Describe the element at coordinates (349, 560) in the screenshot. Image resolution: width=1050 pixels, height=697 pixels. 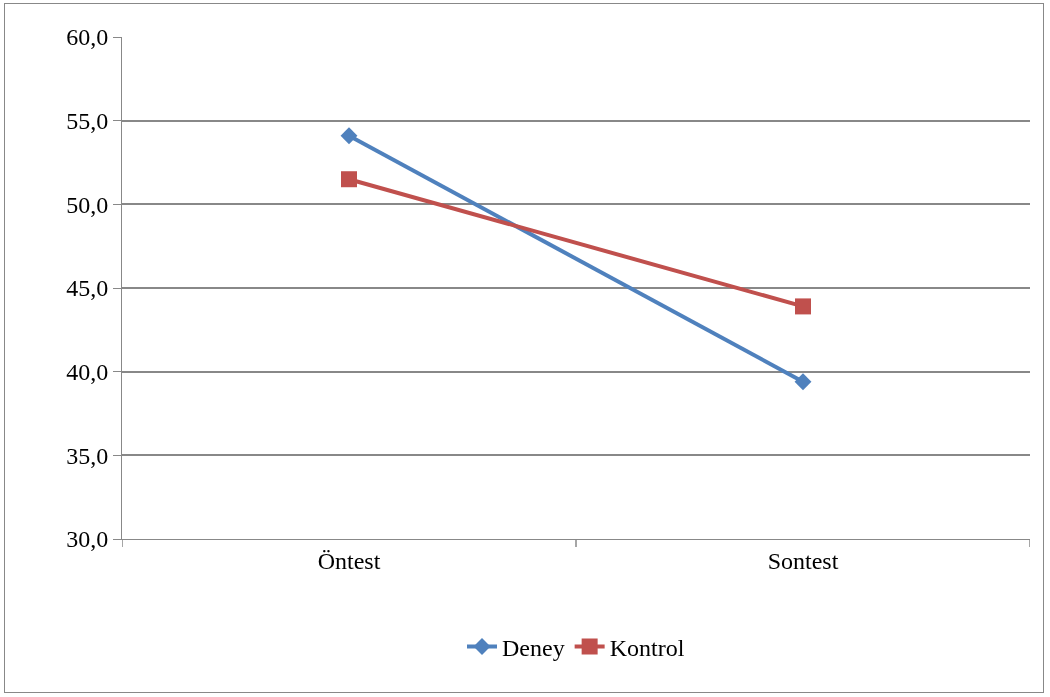
I see `x-tick-label: Öntest` at that location.